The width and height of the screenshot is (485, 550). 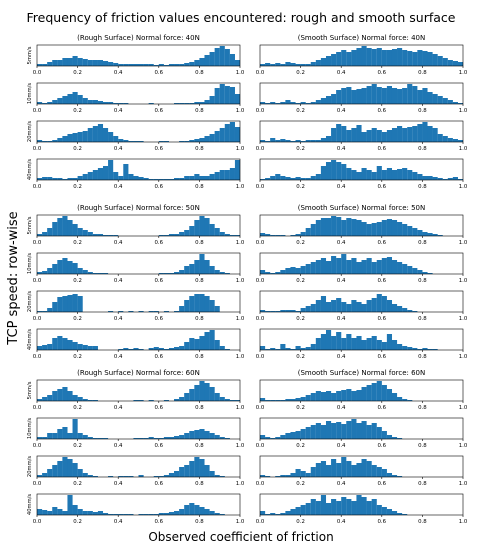 I want to click on speed-row-label: 40mm/s, so click(x=30, y=169).